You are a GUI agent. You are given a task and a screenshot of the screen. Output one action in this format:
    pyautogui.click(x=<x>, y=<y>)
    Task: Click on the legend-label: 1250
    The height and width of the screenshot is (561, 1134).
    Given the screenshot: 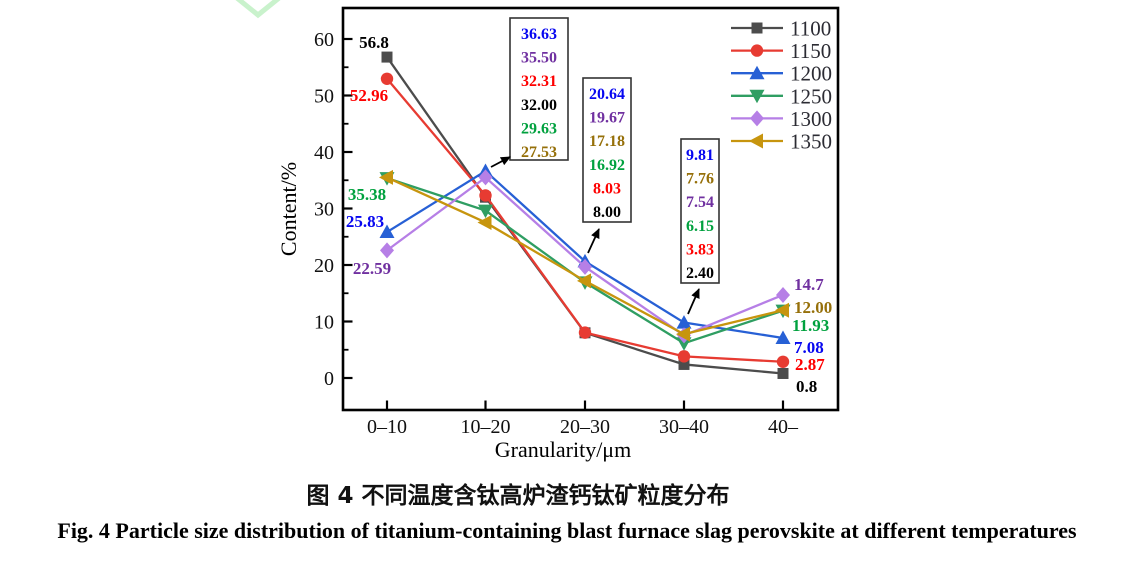 What is the action you would take?
    pyautogui.click(x=811, y=96)
    